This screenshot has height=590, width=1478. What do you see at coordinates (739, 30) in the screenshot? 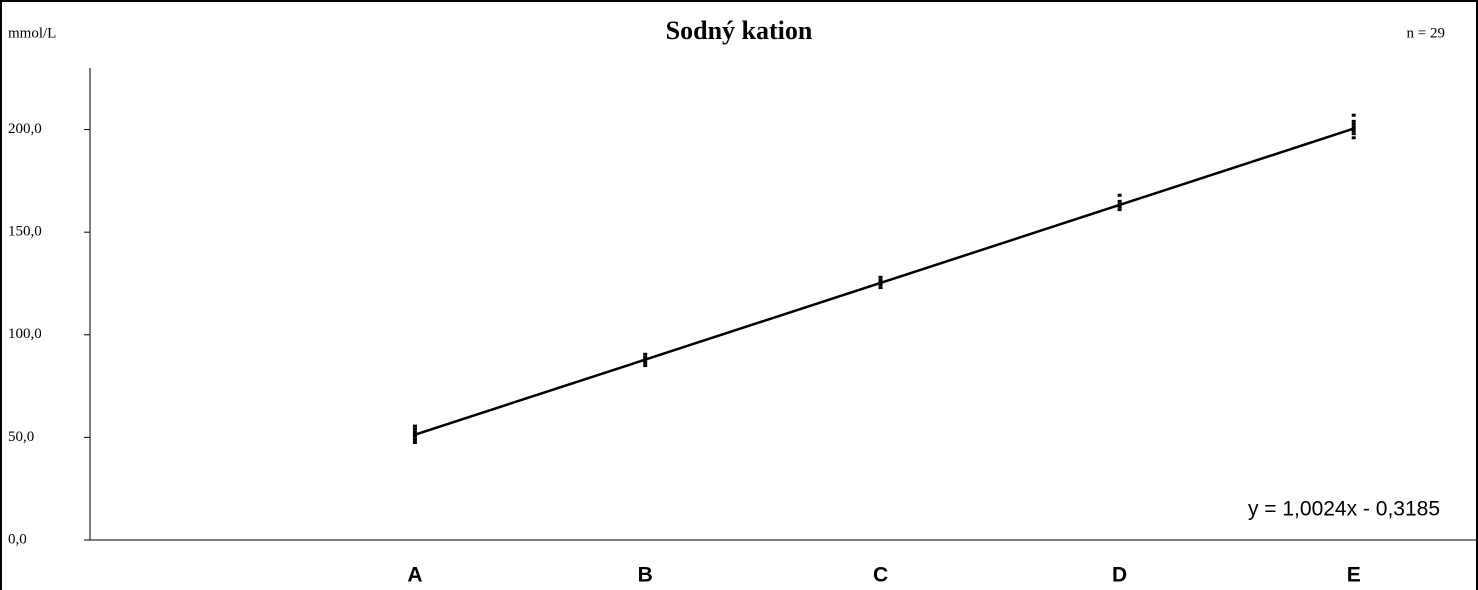
I see `chart-title: Sodný kation` at bounding box center [739, 30].